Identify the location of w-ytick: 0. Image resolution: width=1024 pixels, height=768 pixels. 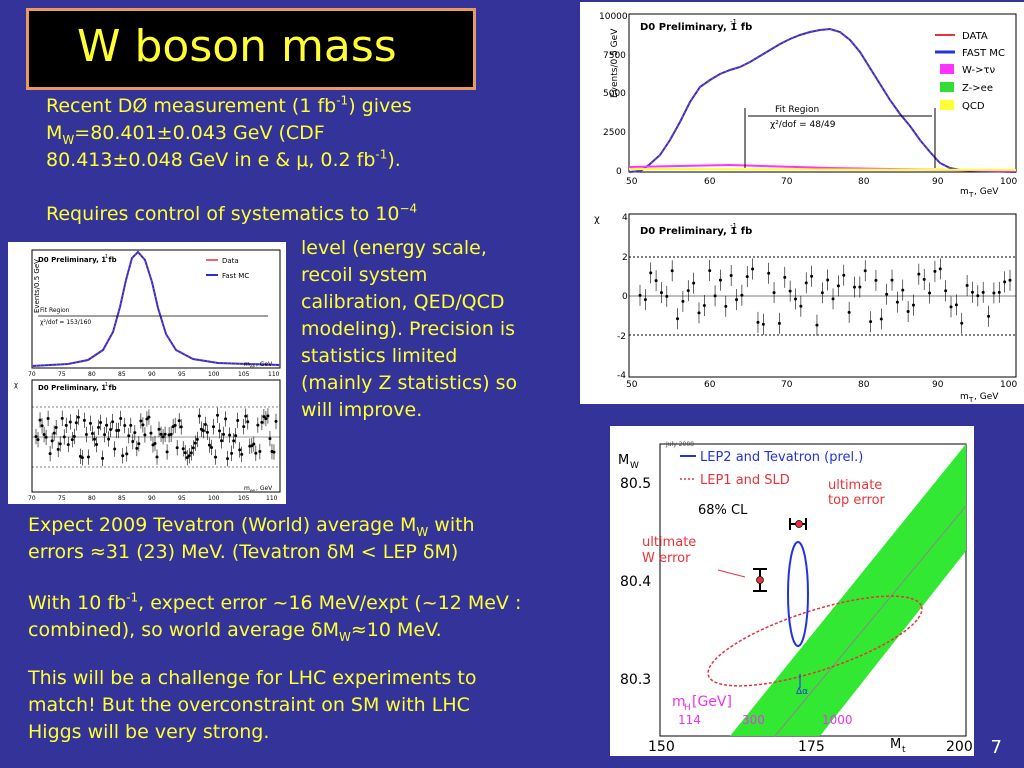
(619, 172).